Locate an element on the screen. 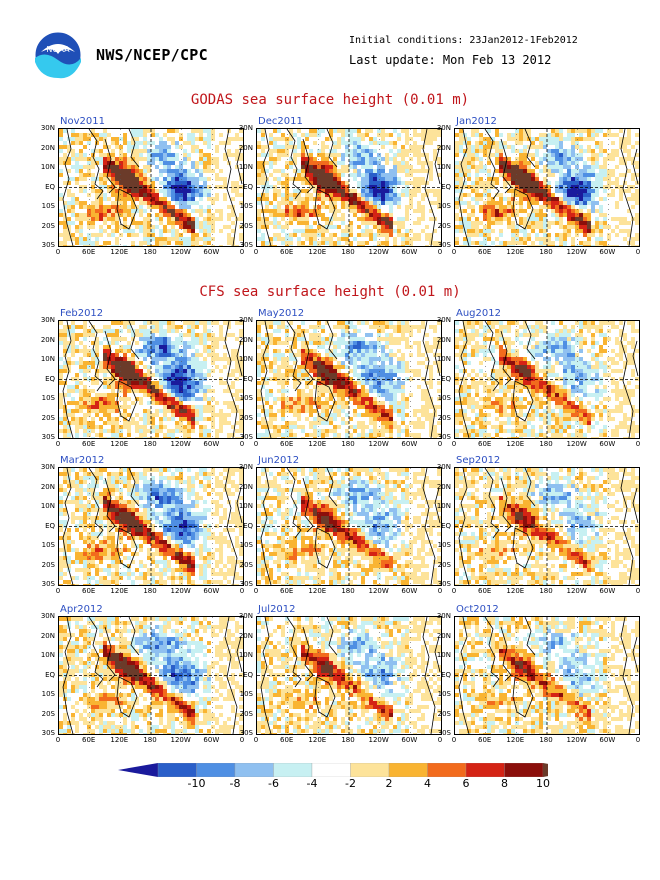  colorbar-ramp is located at coordinates (350, 770).